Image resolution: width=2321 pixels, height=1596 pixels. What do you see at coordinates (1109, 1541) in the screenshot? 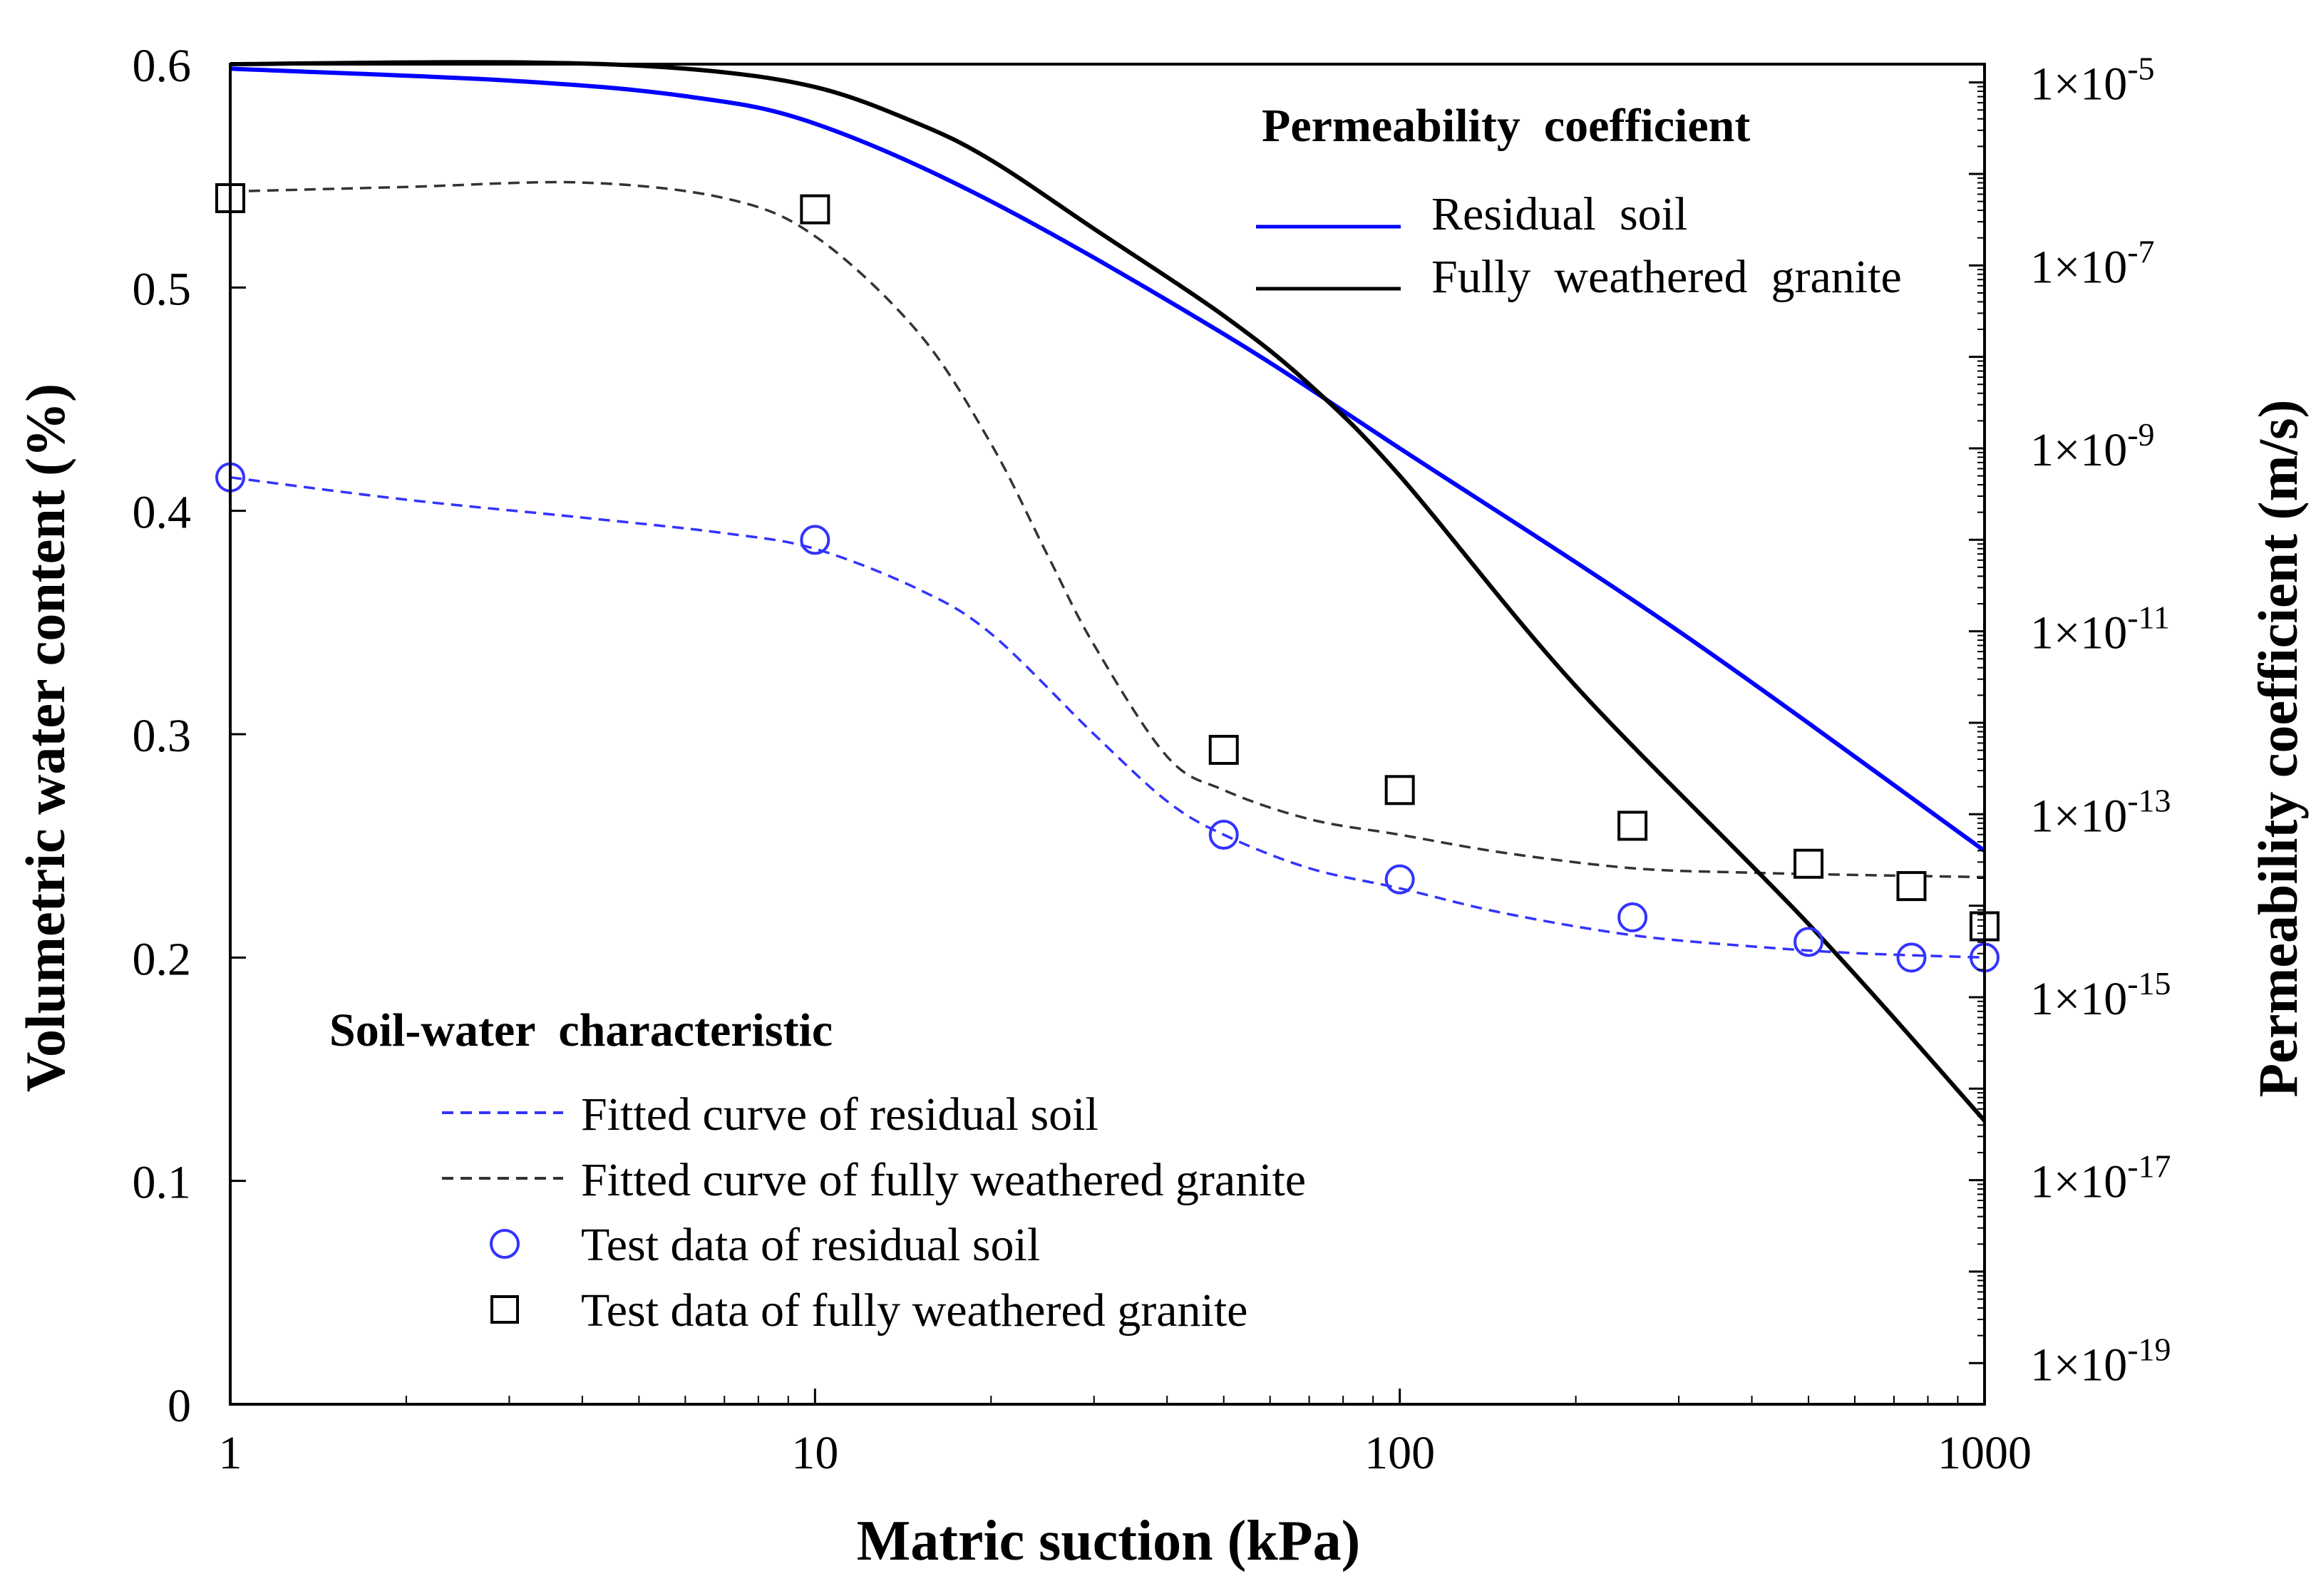
I see `x-axis-label: Matric suction (kPa)` at bounding box center [1109, 1541].